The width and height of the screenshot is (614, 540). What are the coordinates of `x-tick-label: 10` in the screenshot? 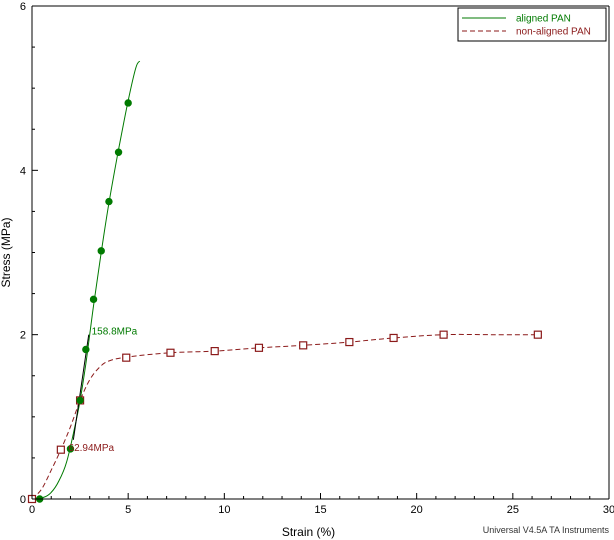 It's located at (224, 510).